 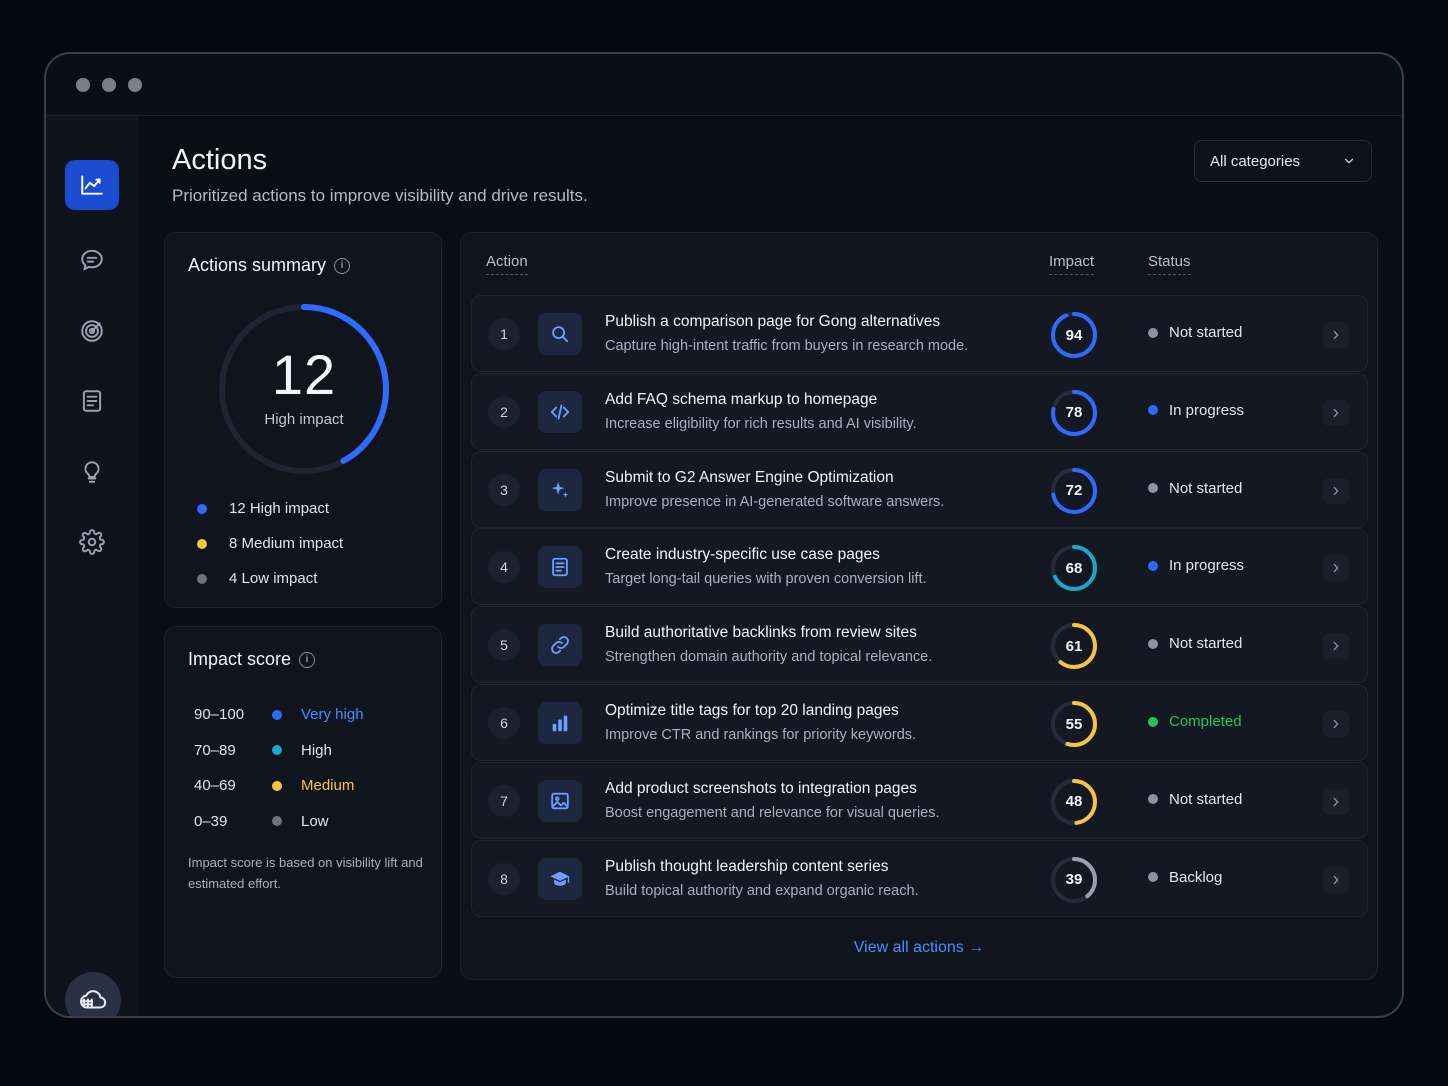 I want to click on search-icon, so click(x=560, y=334).